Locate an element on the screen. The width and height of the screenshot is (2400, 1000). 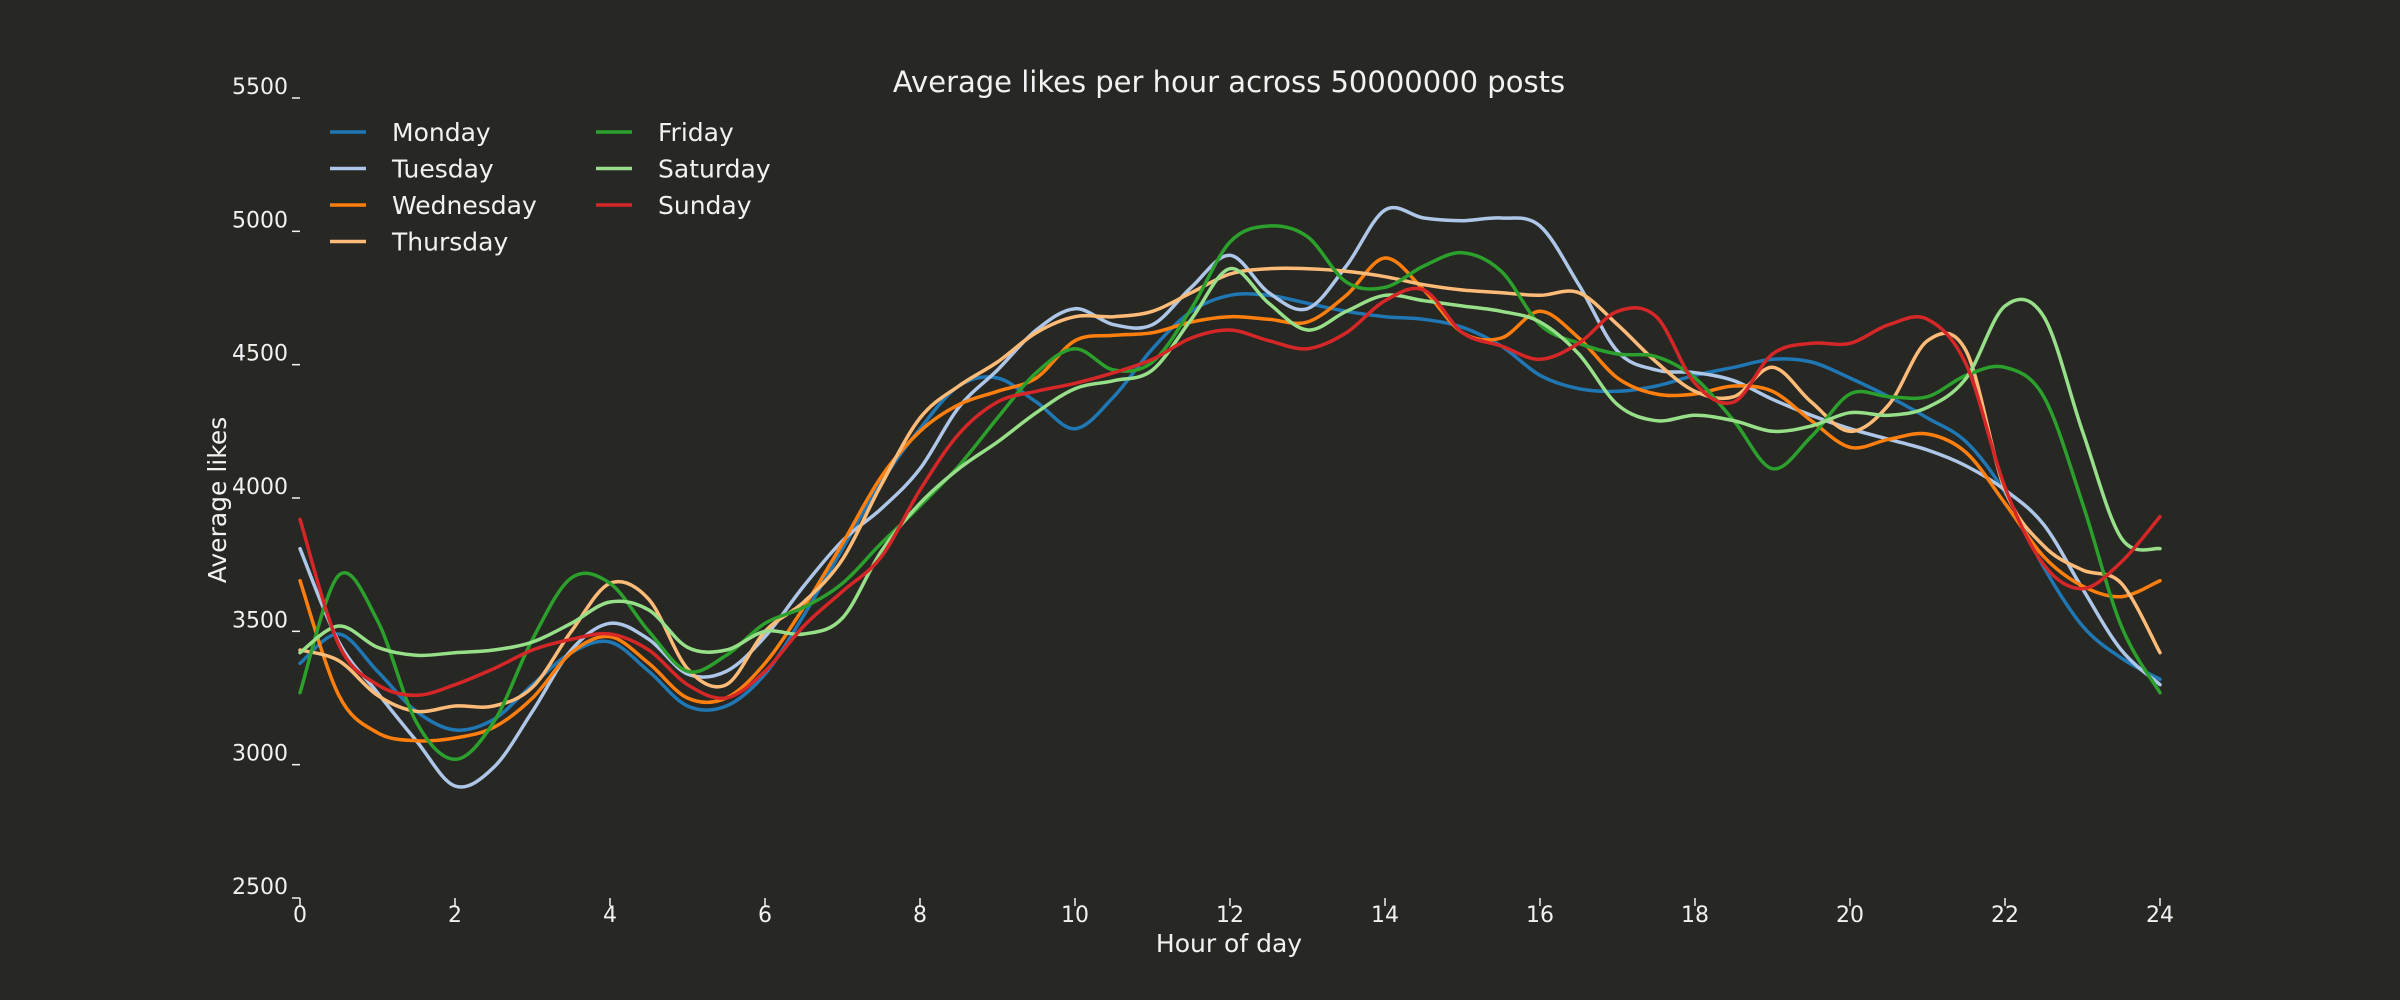
x-axis-ticks: 0 2 4 6 8 10 12 14 16 18 20 22 24 is located at coordinates (1233, 913).